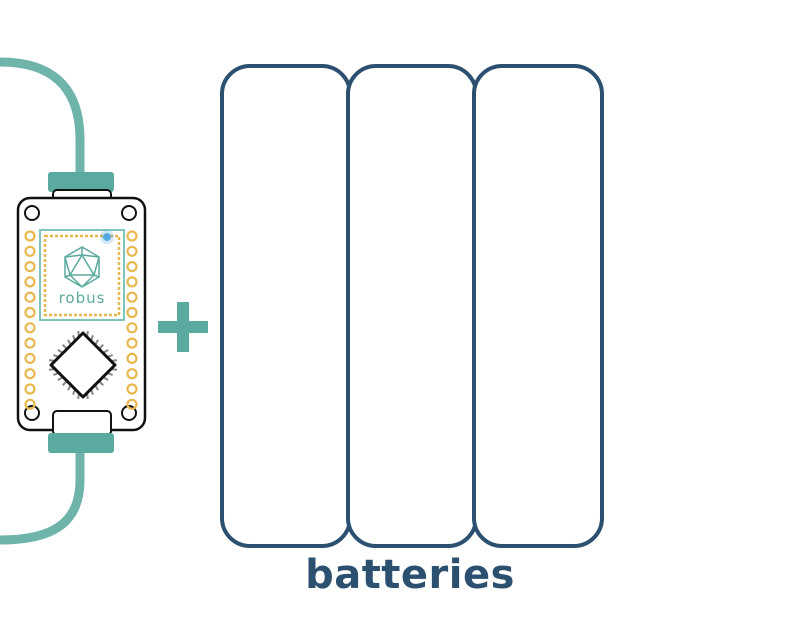 Image resolution: width=800 pixels, height=644 pixels. I want to click on batteries-label: batteries, so click(410, 575).